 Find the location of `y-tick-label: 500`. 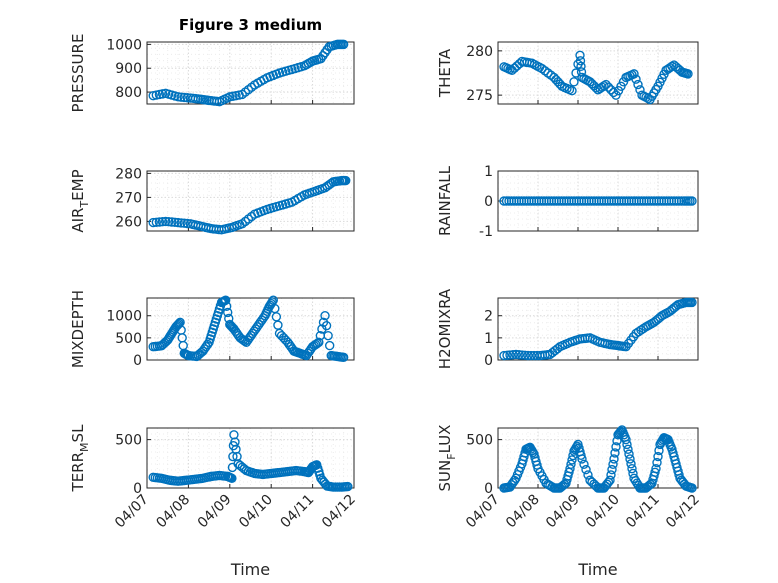

y-tick-label: 500 is located at coordinates (128, 441).